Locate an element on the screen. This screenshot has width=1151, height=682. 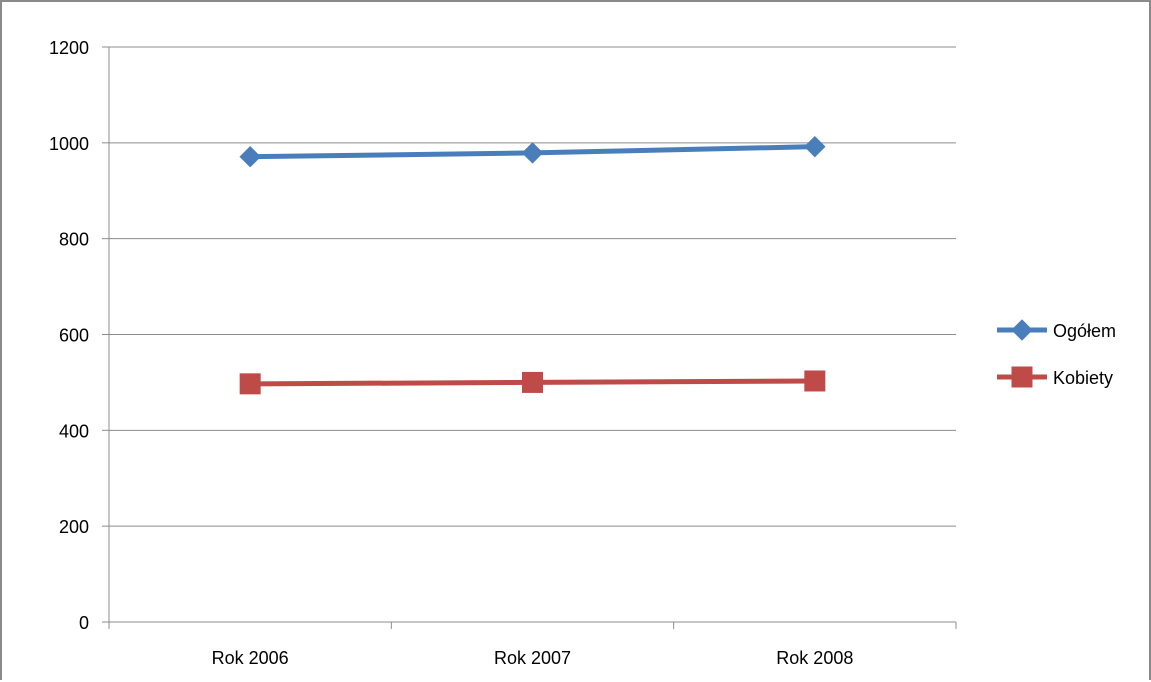
legend-label: Kobiety is located at coordinates (1083, 378).